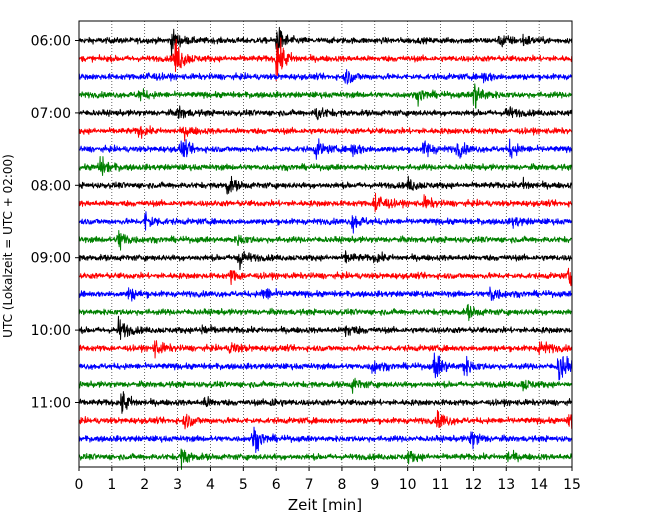  Describe the element at coordinates (79, 485) in the screenshot. I see `x-tick-label: 0` at that location.